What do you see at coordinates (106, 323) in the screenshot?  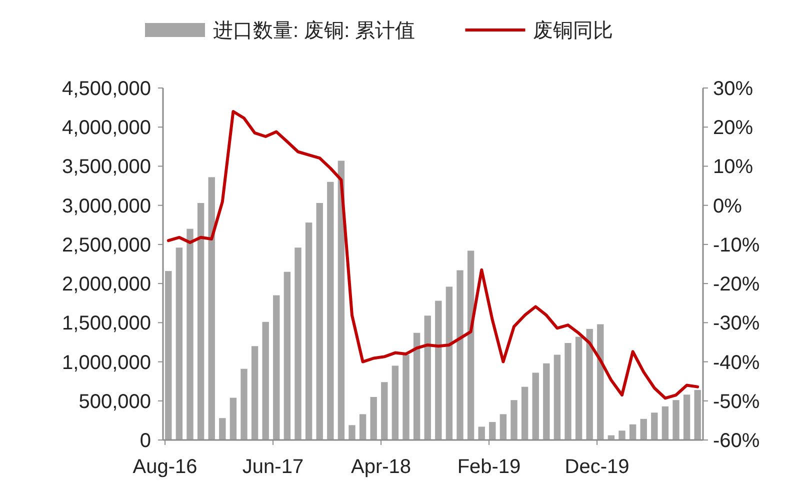 I see `y-tick-label: 1,500,000` at bounding box center [106, 323].